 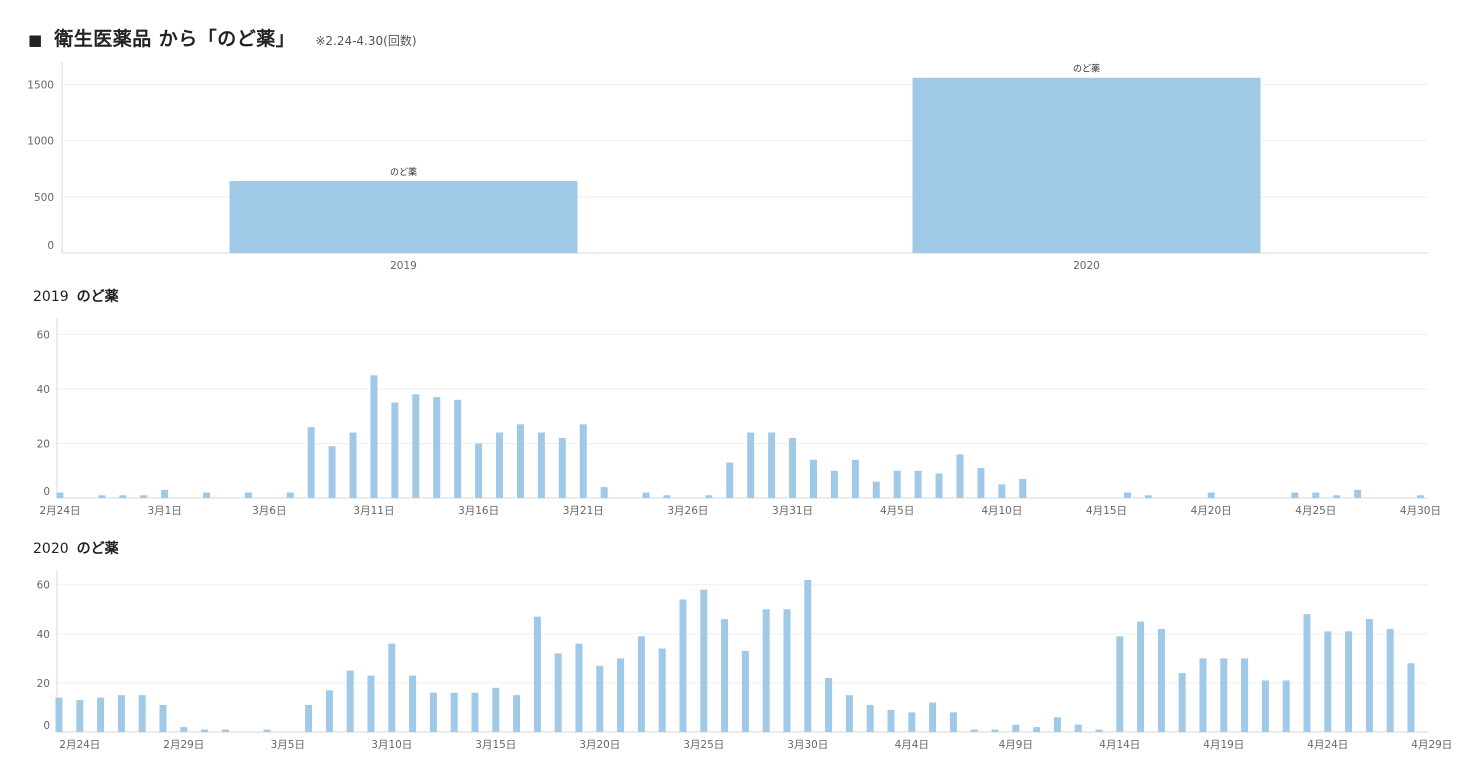 What do you see at coordinates (51, 549) in the screenshot?
I see `section-year-2020: 2020` at bounding box center [51, 549].